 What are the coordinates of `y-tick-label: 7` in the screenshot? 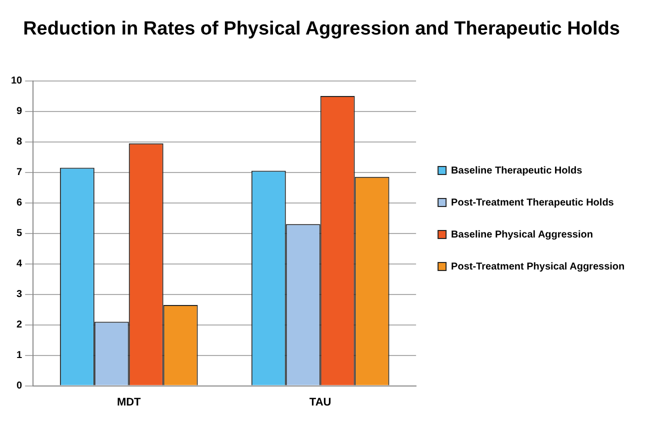 It's located at (19, 172).